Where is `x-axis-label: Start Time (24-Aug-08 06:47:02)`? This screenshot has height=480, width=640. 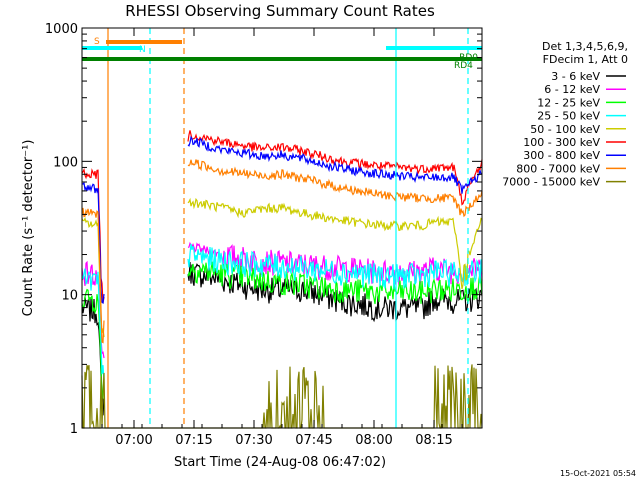
x-axis-label: Start Time (24-Aug-08 06:47:02) is located at coordinates (280, 462).